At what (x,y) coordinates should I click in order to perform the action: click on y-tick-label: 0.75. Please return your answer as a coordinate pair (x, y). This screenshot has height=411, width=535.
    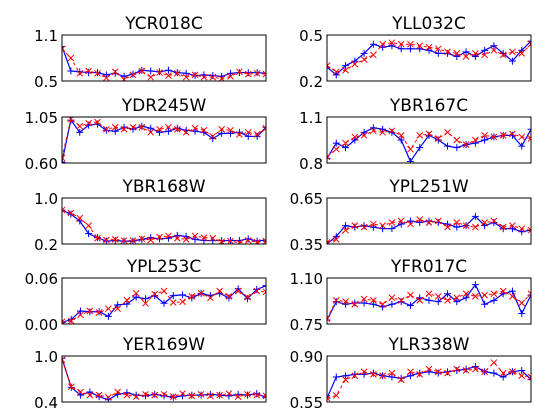
    Looking at the image, I should click on (306, 325).